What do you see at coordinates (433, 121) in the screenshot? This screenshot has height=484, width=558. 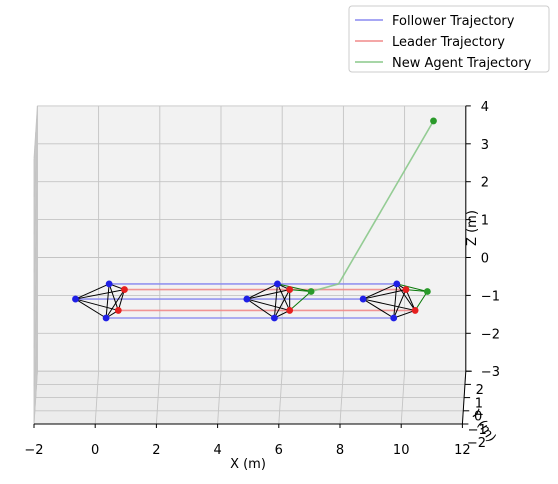 I see `new-agent-start-point` at bounding box center [433, 121].